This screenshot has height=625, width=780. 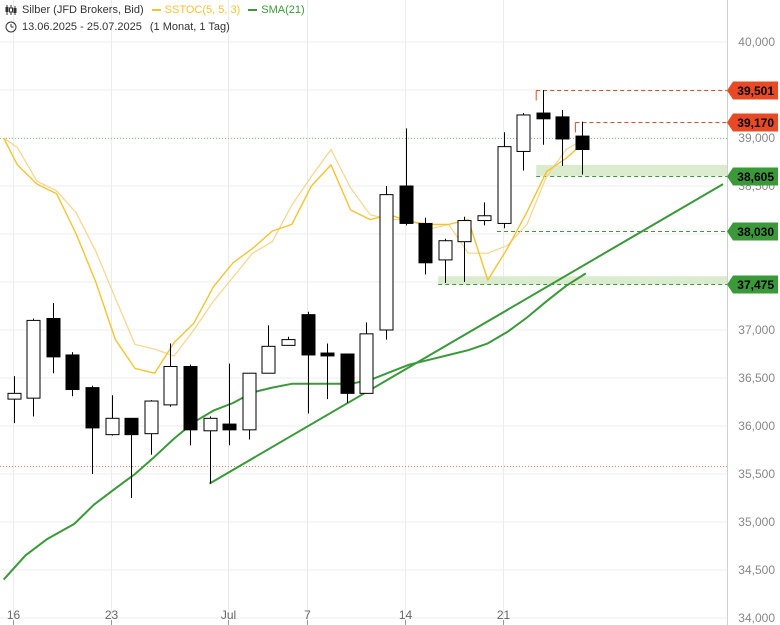 I want to click on interval-text: (1 Monat, 1 Tag), so click(x=189, y=27).